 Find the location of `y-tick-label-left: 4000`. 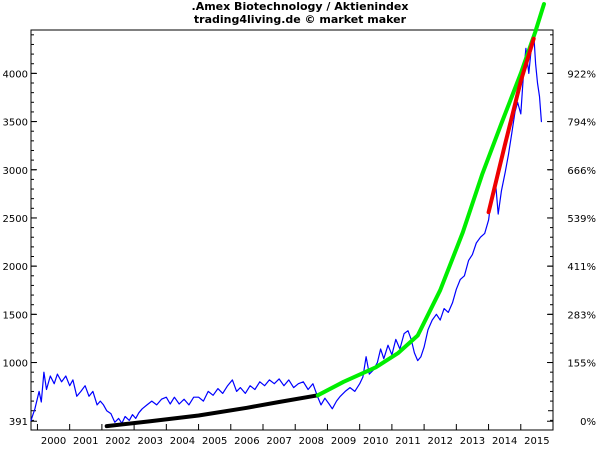

y-tick-label-left: 4000 is located at coordinates (15, 74).